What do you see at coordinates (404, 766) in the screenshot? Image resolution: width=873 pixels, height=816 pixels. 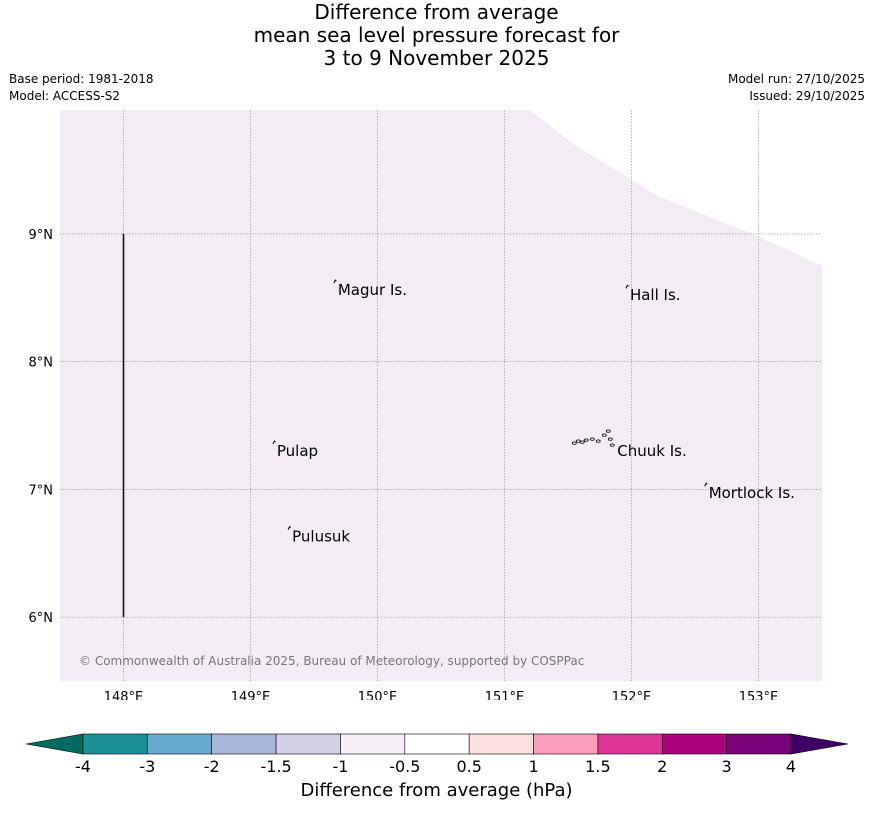 I see `colorbar-tick-label: -0.5` at bounding box center [404, 766].